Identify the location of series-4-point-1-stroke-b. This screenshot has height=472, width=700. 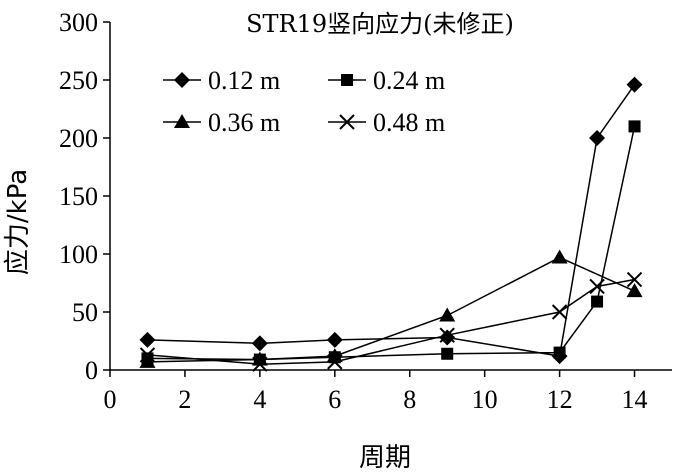
(147, 355).